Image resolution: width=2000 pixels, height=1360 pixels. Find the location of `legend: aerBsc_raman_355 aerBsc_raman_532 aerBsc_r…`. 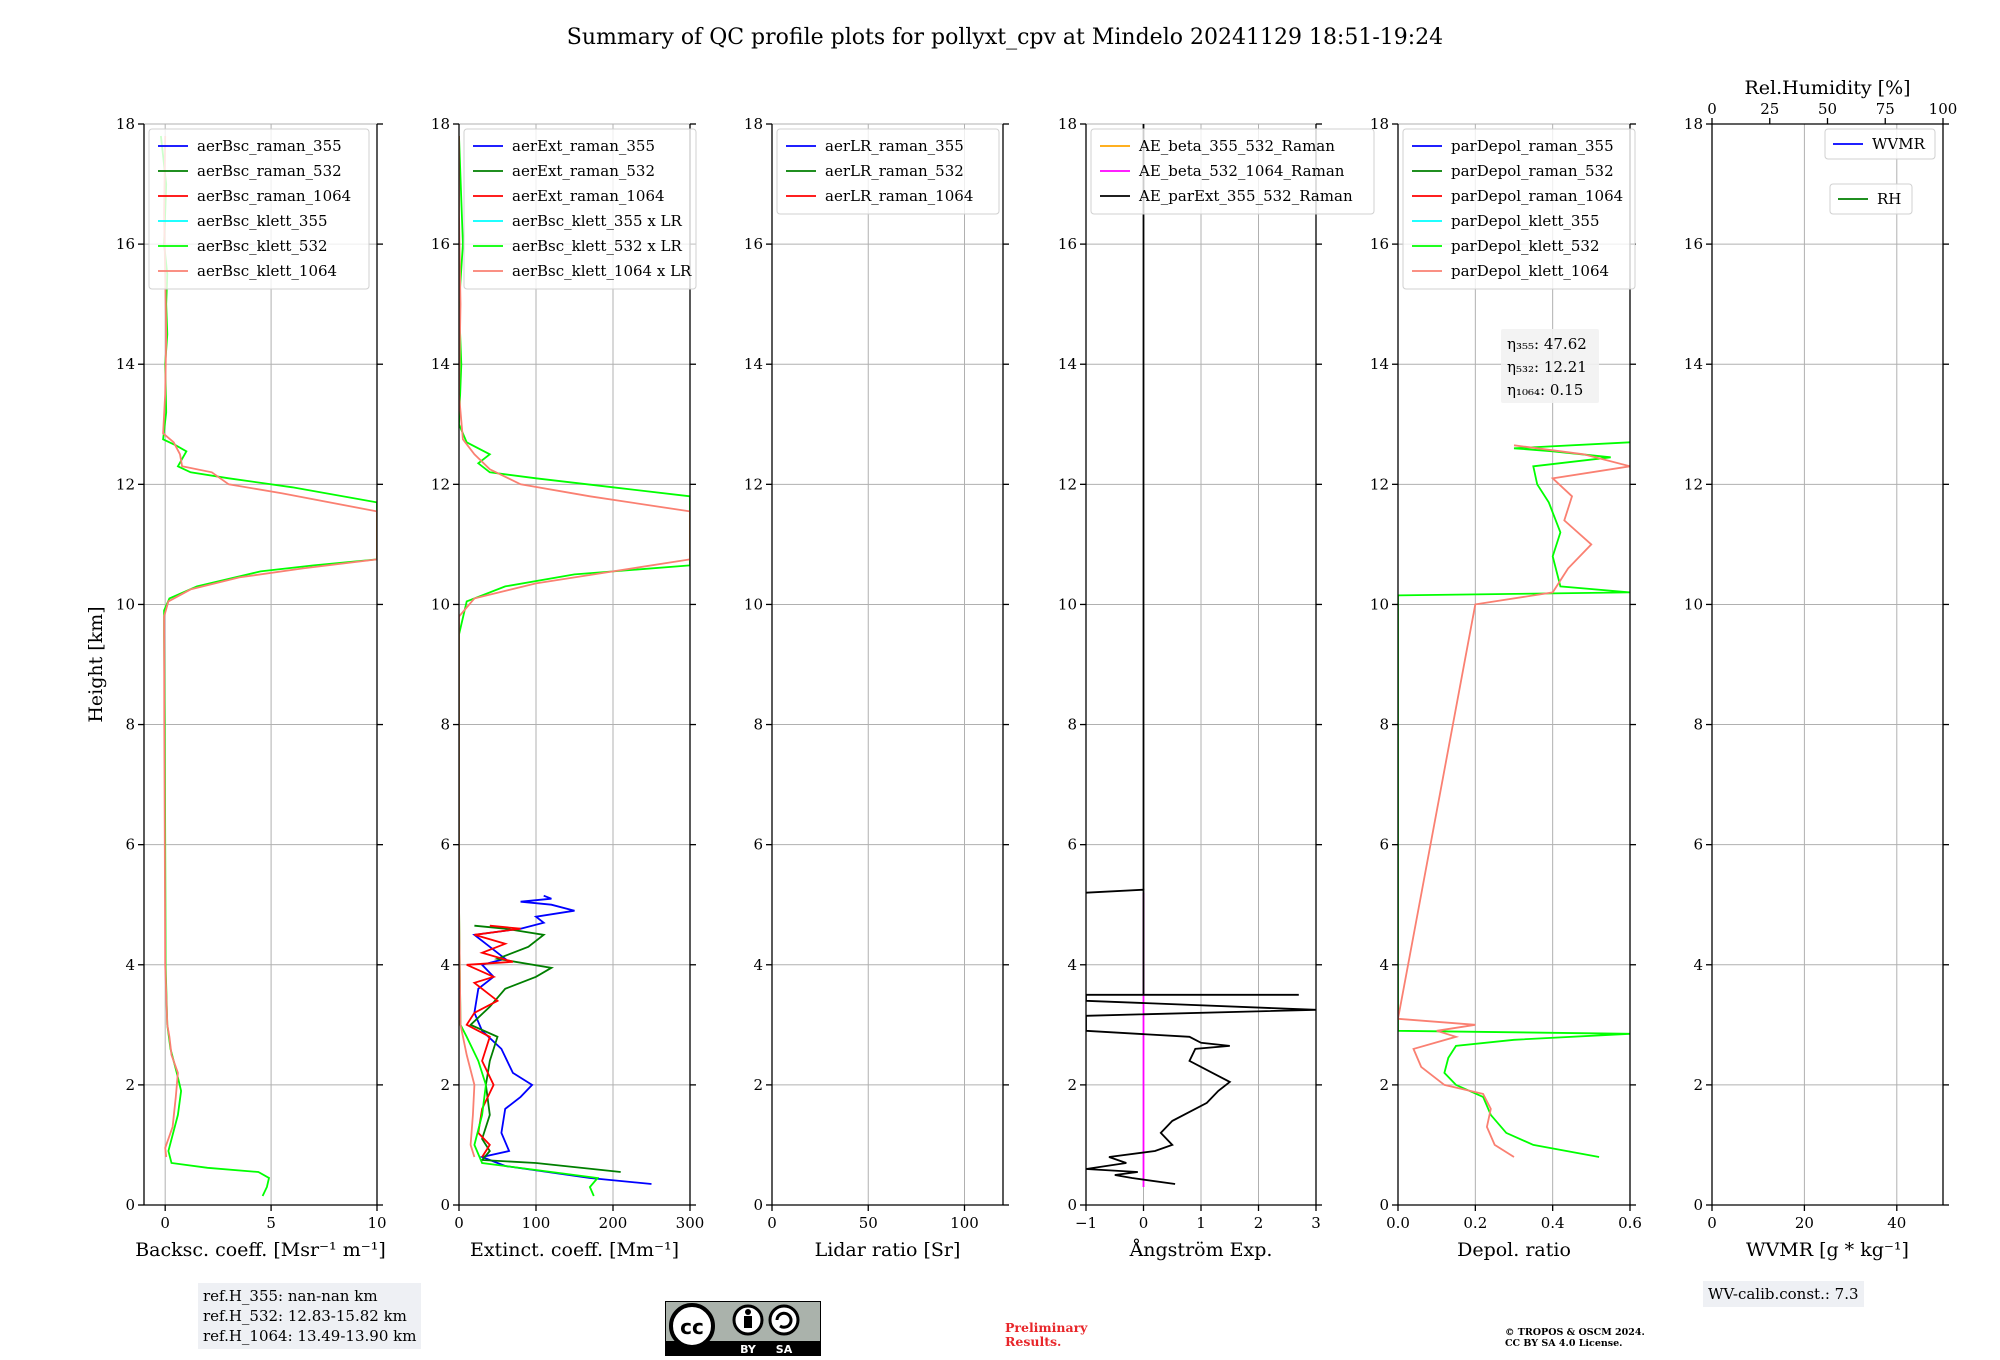

legend: aerBsc_raman_355 aerBsc_raman_532 aerBsc_r… is located at coordinates (259, 209).